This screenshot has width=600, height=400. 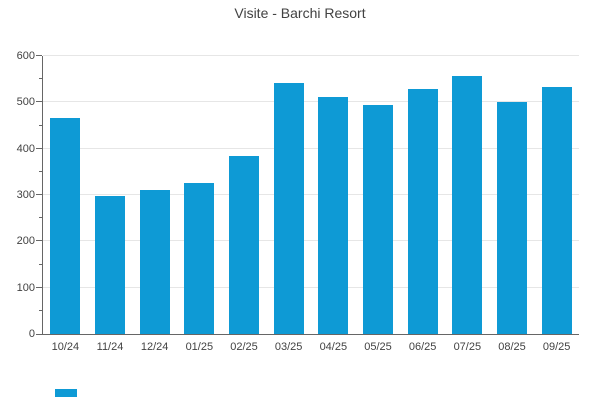 I want to click on x-tick-label: 12/24, so click(x=154, y=347).